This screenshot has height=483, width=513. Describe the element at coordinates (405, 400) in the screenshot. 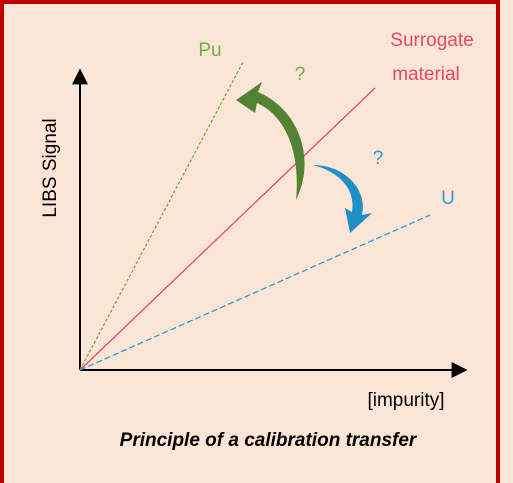

I see `x-axis-label: [impurity]` at that location.